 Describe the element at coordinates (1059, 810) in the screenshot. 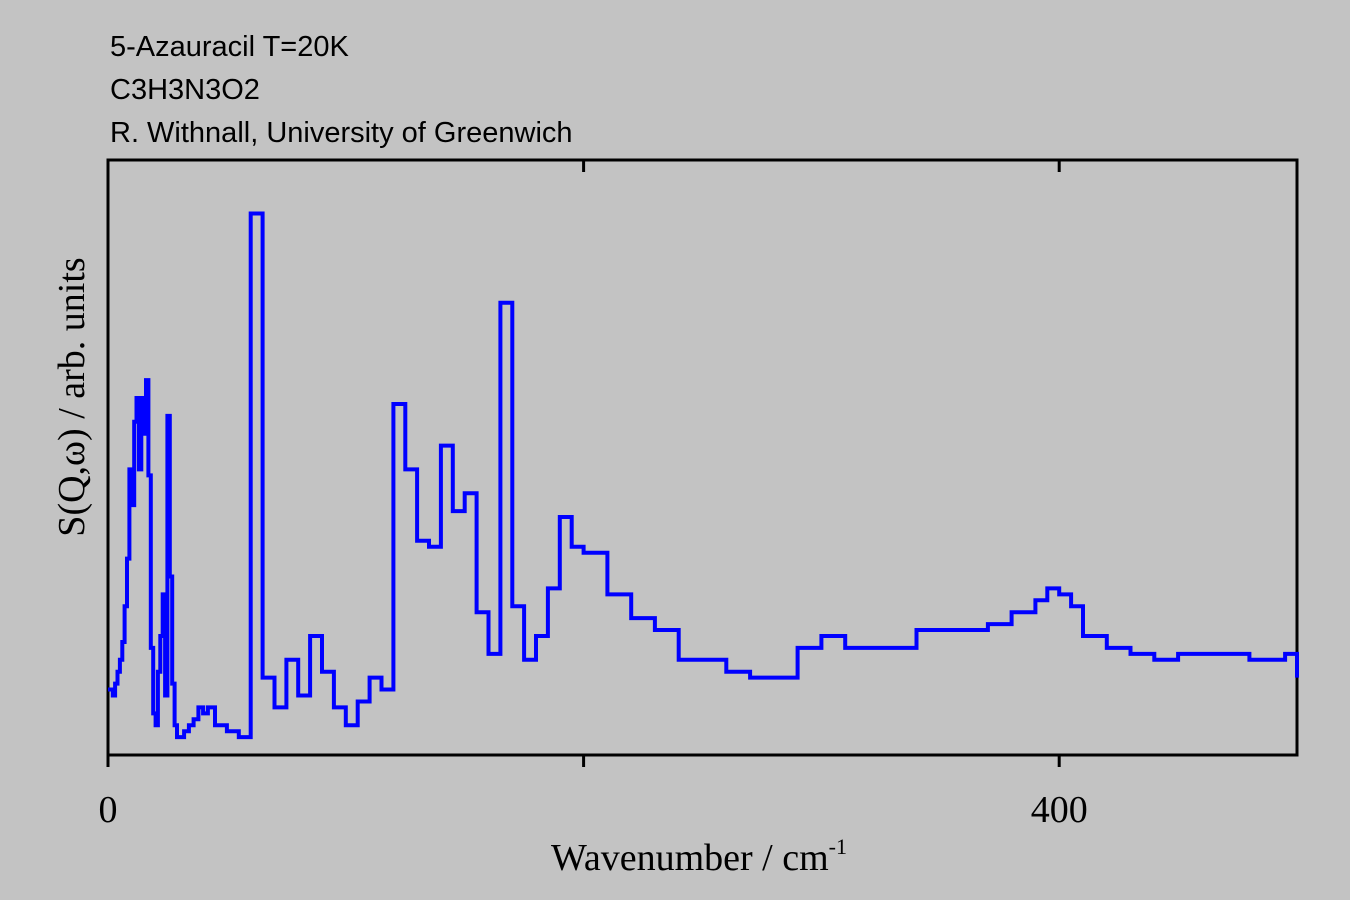

I see `x-tick-label: 400` at that location.